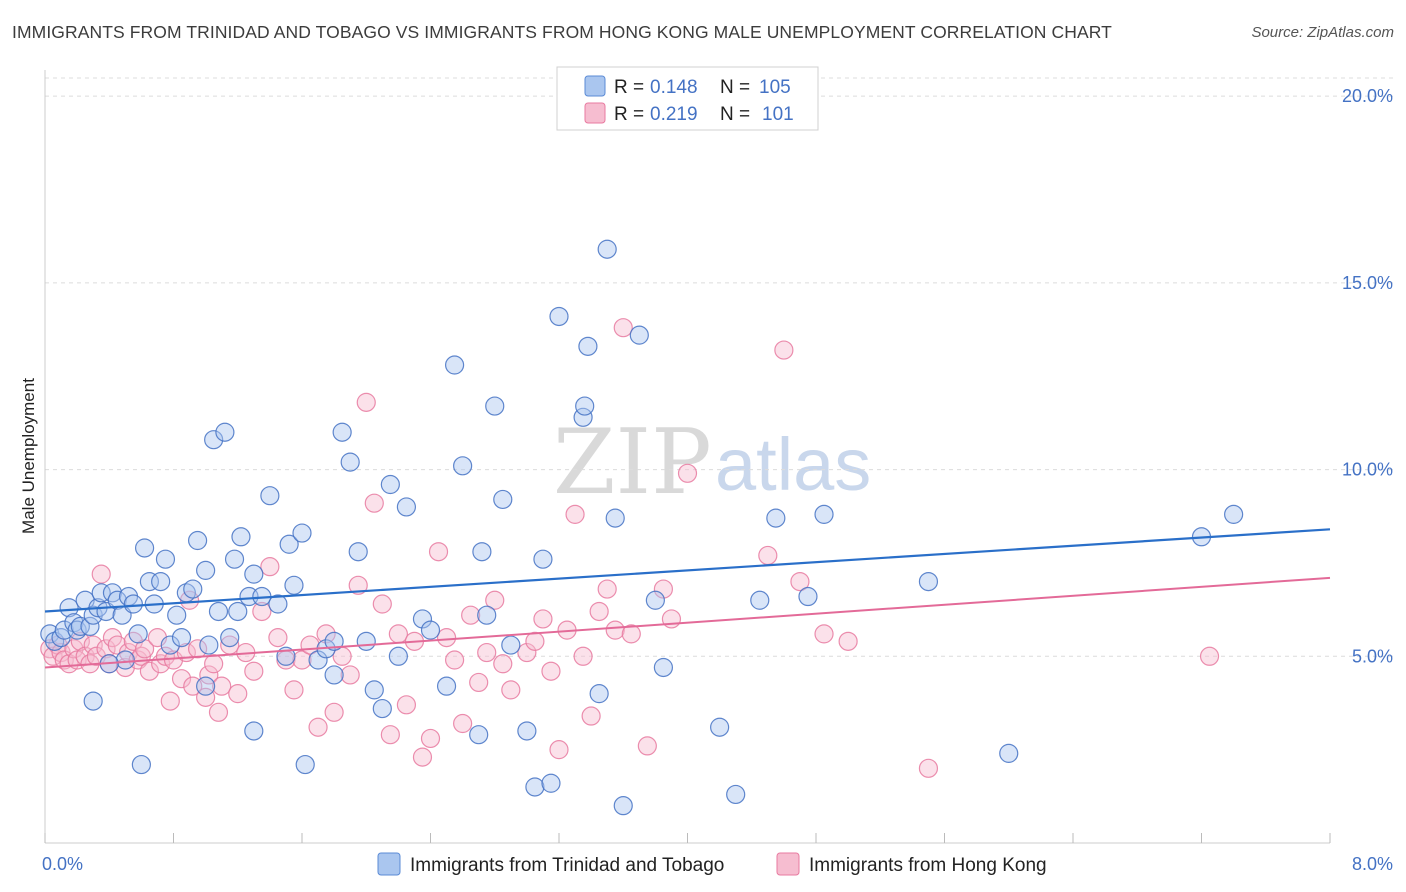  I want to click on legend-r-label-1: R =, so click(629, 87).